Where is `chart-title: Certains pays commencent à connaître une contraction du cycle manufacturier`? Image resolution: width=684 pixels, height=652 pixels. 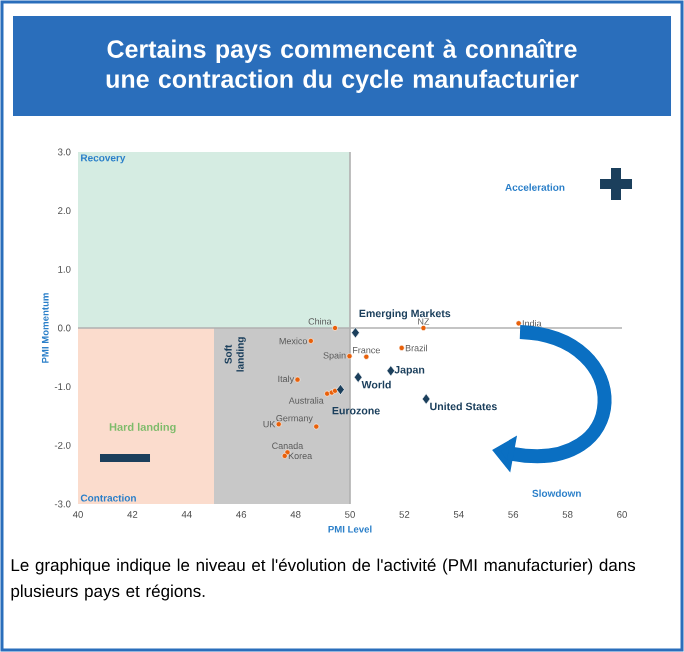
chart-title: Certains pays commencent à connaître une contraction du cycle manufacturier is located at coordinates (342, 66).